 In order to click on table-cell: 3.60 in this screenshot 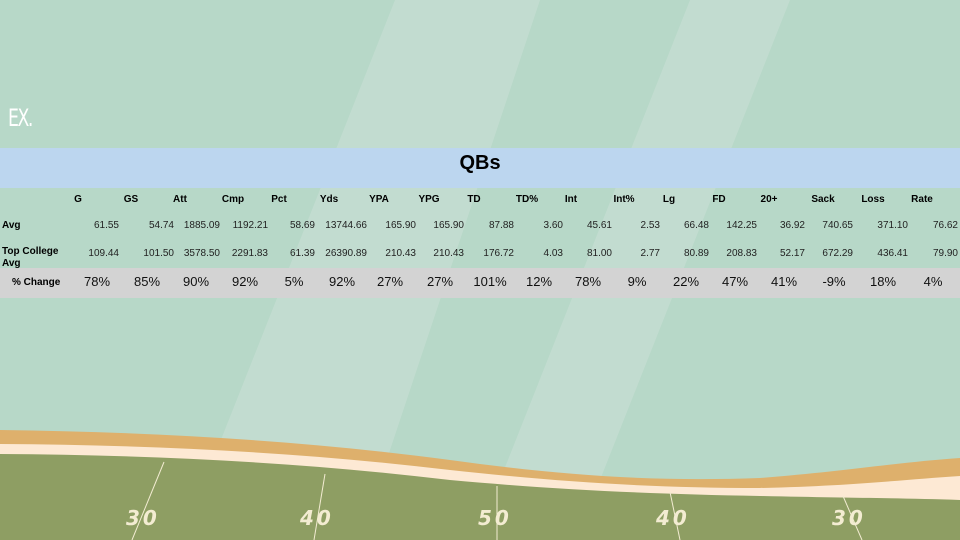, I will do `click(553, 225)`.